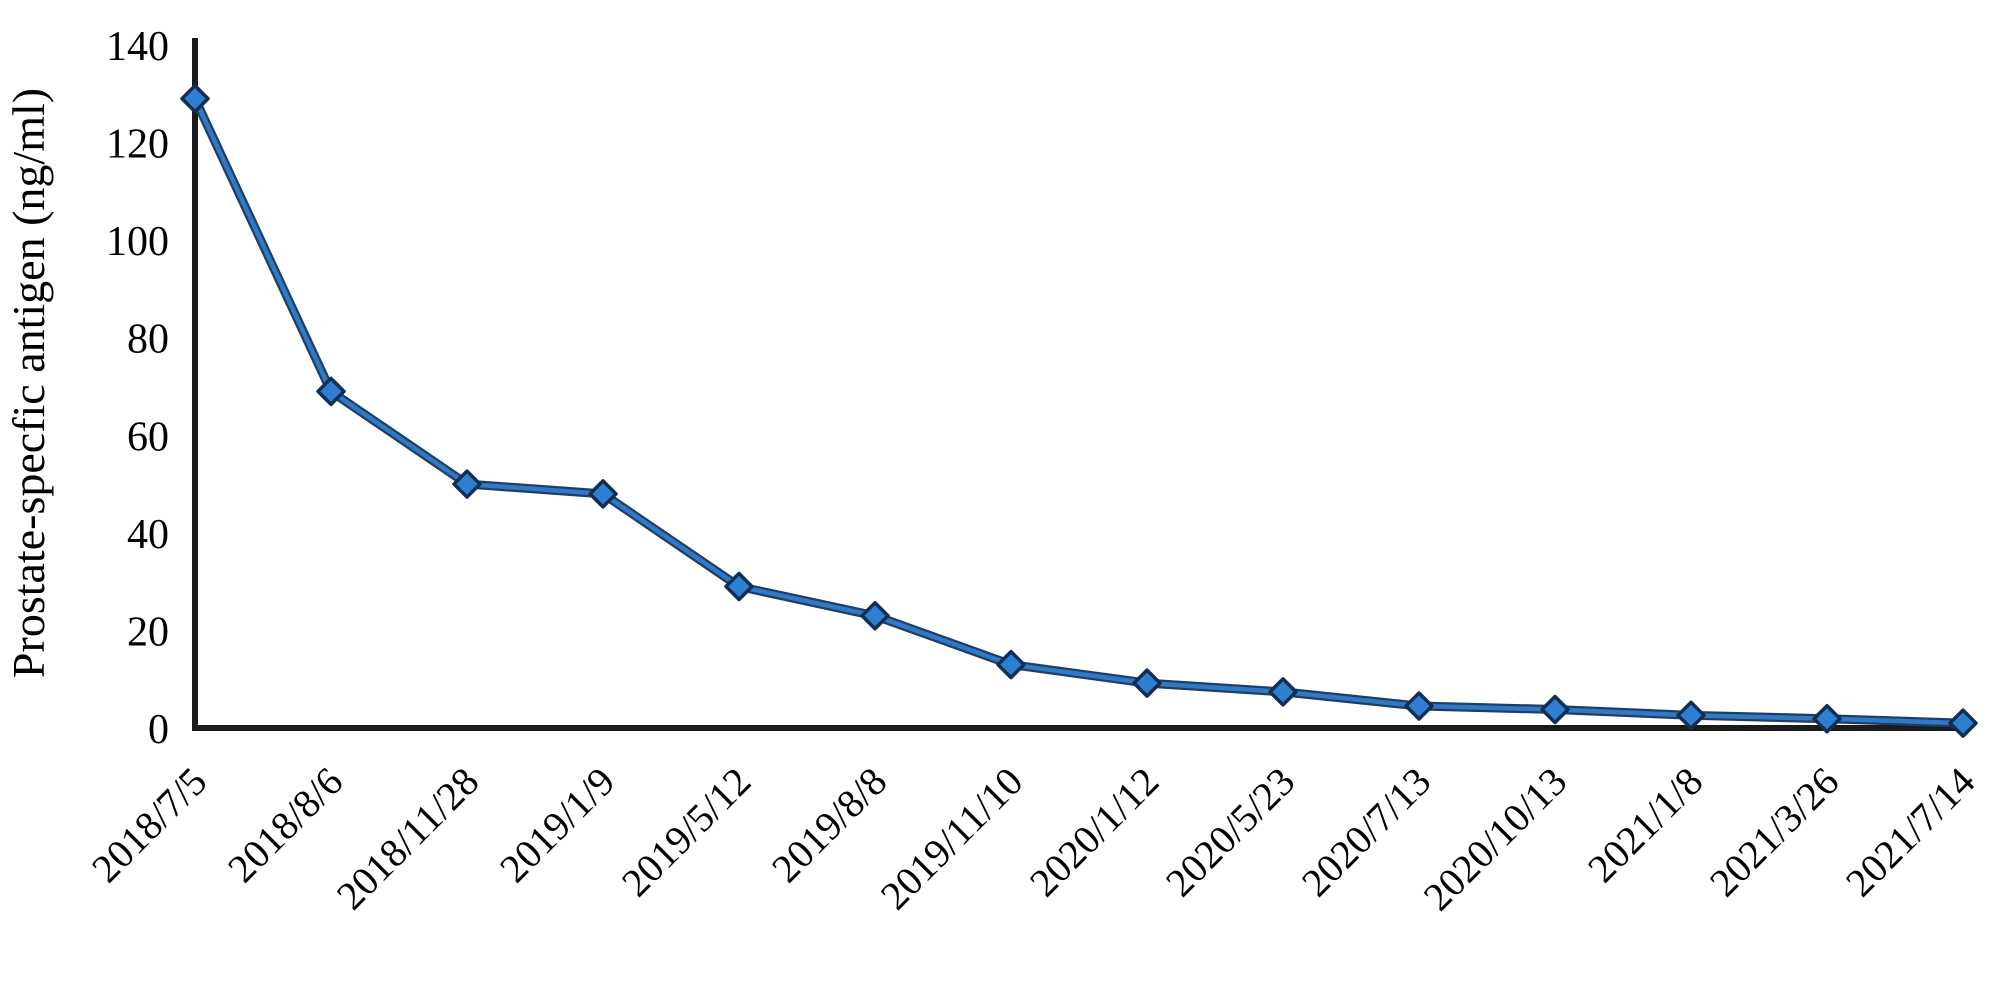 The width and height of the screenshot is (2000, 989). What do you see at coordinates (1230, 832) in the screenshot?
I see `x-tick-label: 2020/5/23` at bounding box center [1230, 832].